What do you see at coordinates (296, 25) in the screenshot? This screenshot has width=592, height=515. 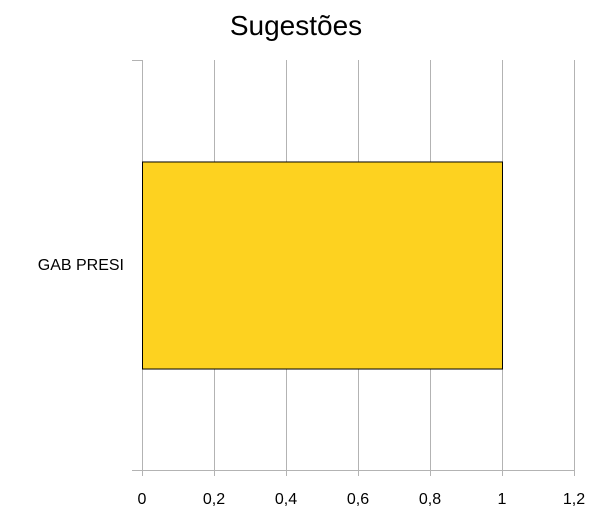 I see `chart-title: Sugestões` at bounding box center [296, 25].